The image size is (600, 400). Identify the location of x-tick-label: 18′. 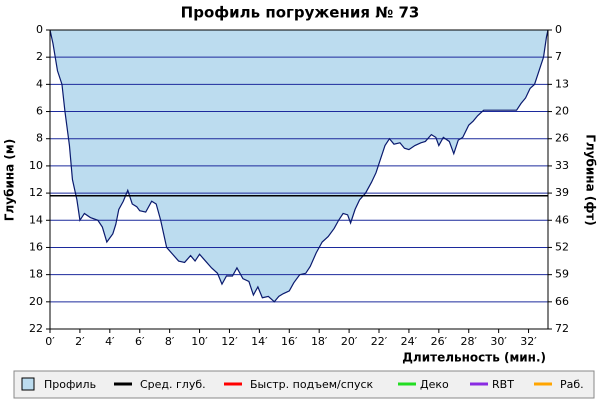
(319, 341).